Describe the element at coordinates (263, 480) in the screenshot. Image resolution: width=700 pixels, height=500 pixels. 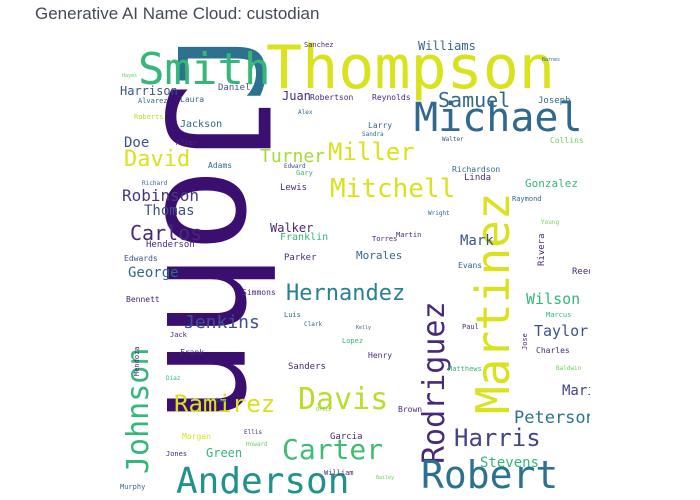
I see `word-anderson: Anderson` at that location.